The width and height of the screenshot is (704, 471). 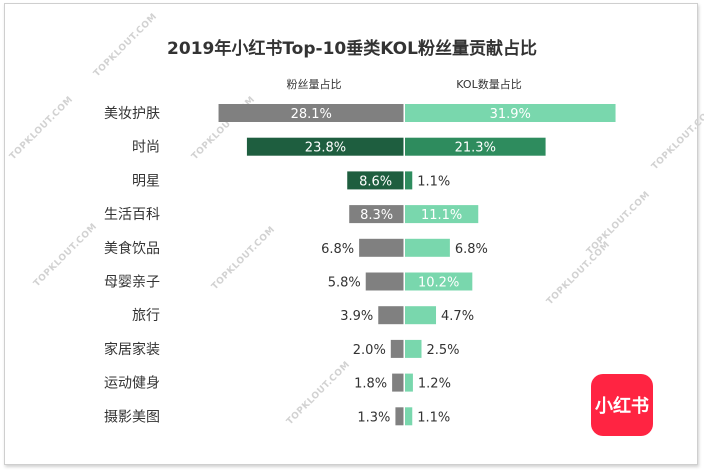 I want to click on data-label-kol: 21.3%, so click(x=475, y=148).